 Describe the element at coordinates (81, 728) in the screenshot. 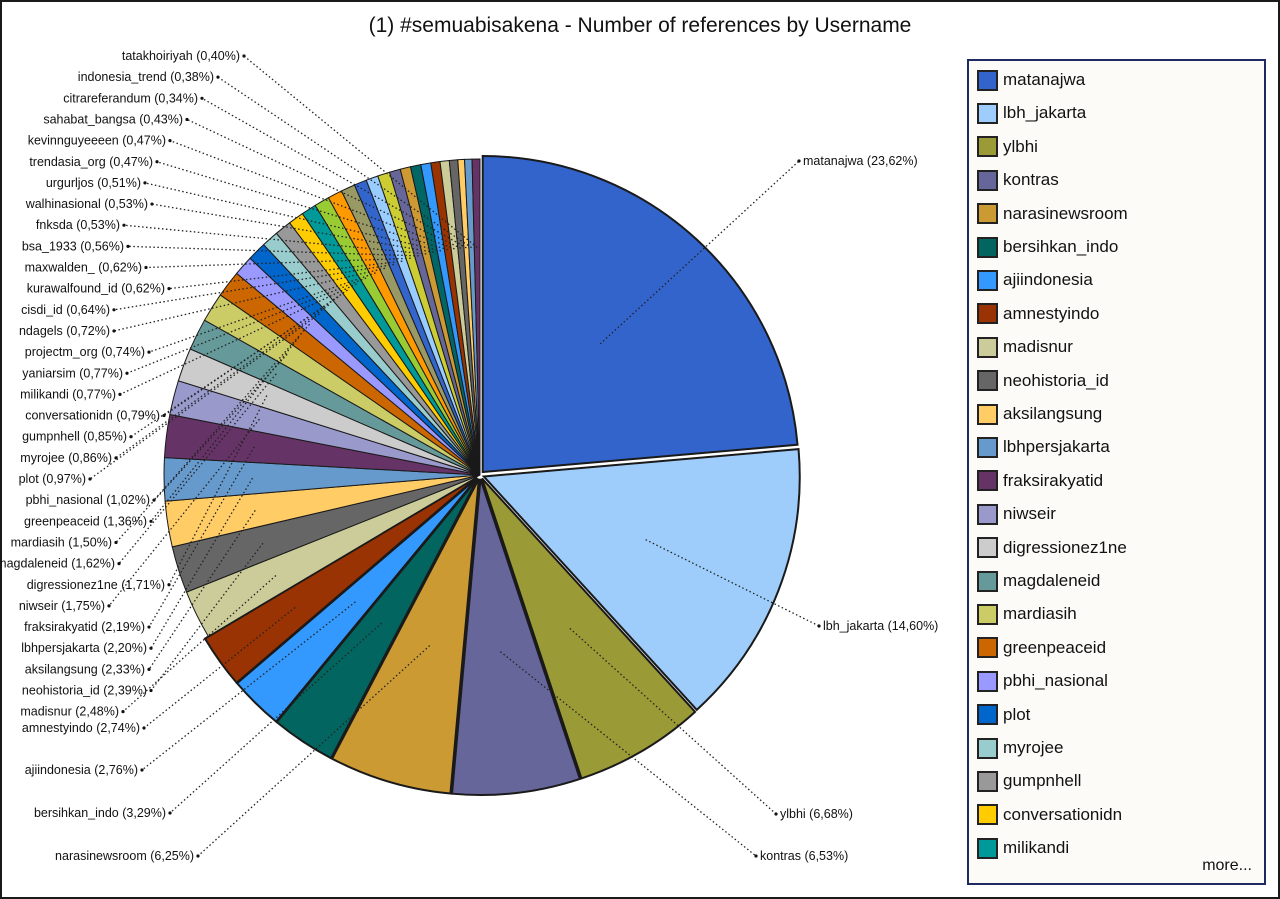

I see `callout-label-amnestyindo: amnestyindo (2,74%)` at that location.